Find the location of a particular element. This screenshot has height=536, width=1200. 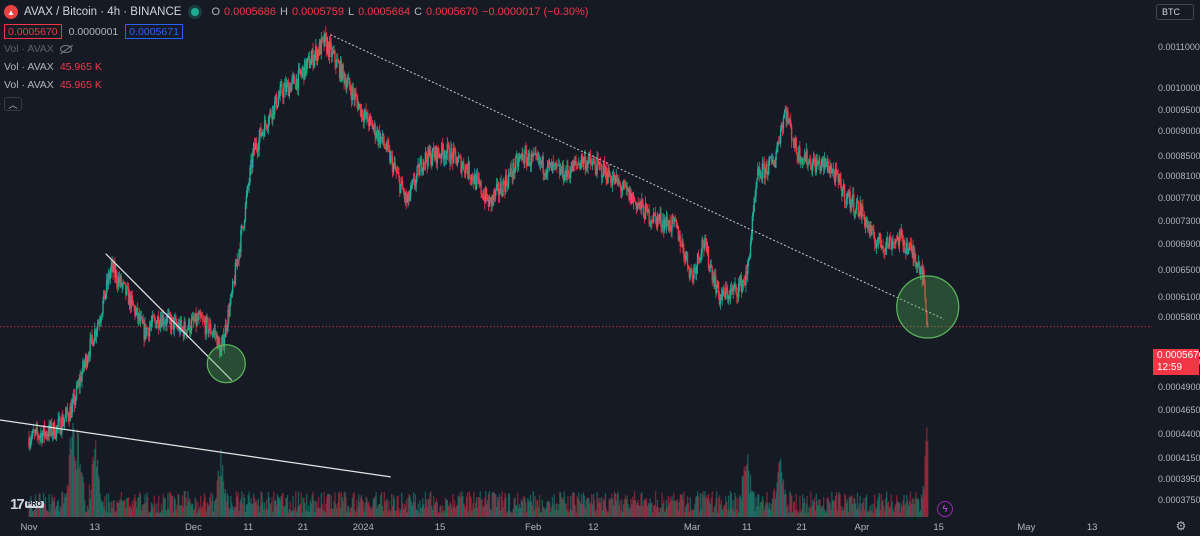

collapse-legend-button: ︿ is located at coordinates (13, 104).